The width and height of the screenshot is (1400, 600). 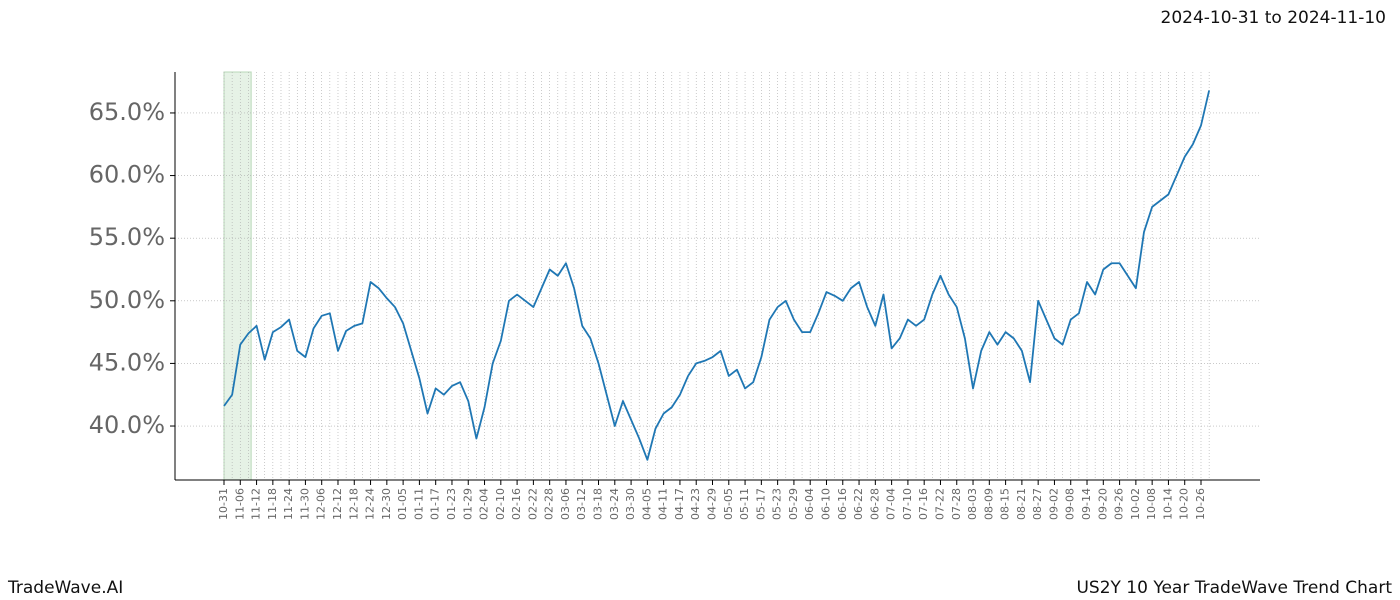 I want to click on x-tick-label: 02-28, so click(x=549, y=504).